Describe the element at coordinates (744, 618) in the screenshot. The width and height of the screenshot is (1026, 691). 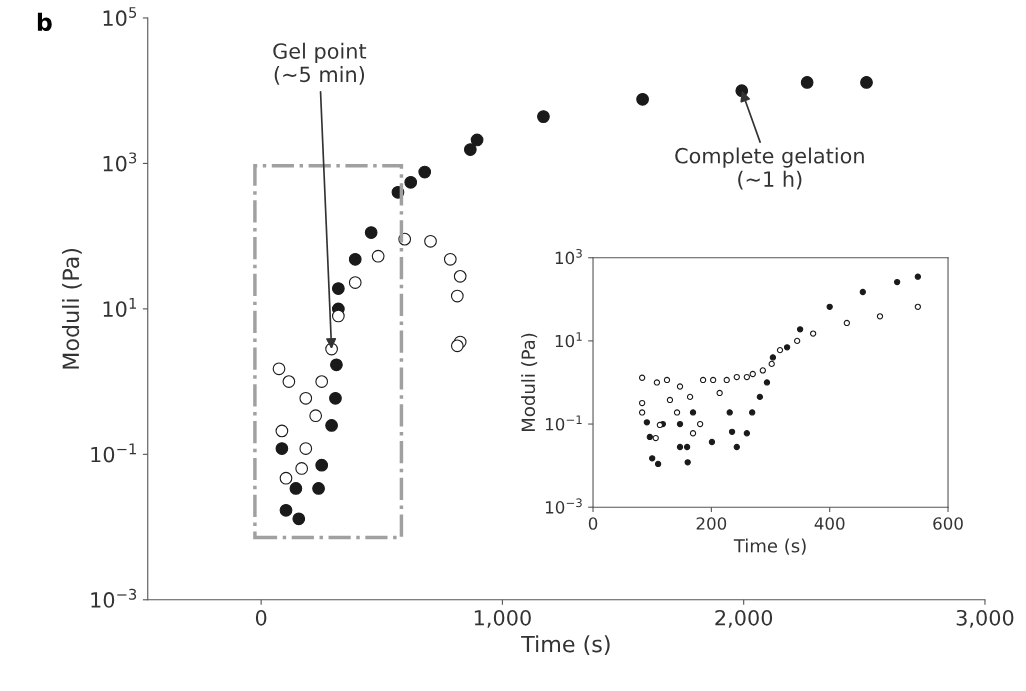
I see `x-tick-label: 2,000` at that location.